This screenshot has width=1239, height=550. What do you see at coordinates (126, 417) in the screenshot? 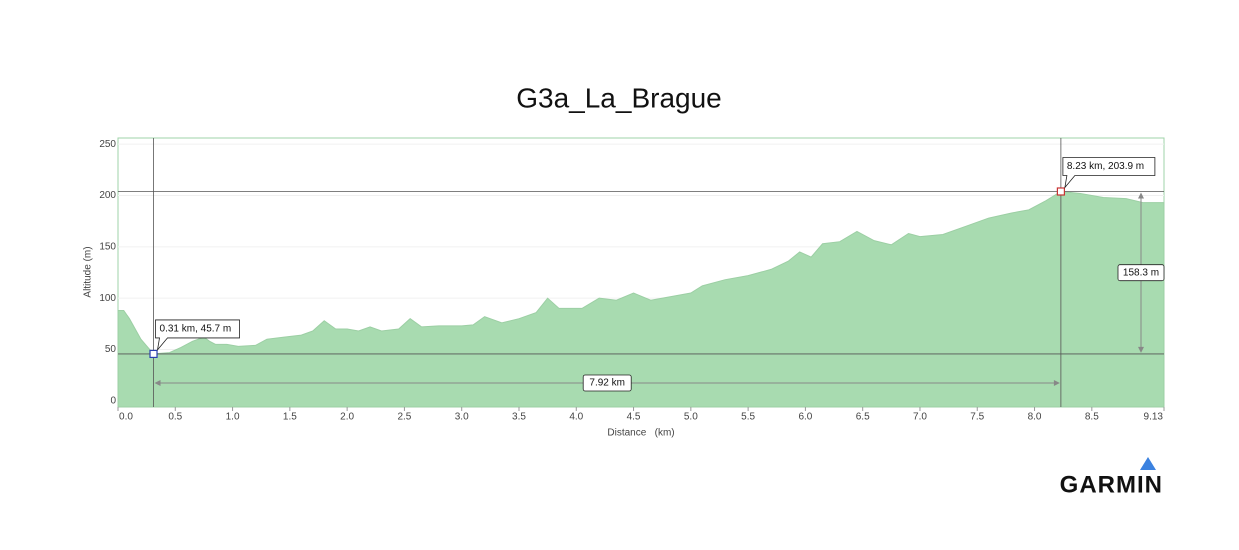
I see `x-tick-label: 0.0` at bounding box center [126, 417].